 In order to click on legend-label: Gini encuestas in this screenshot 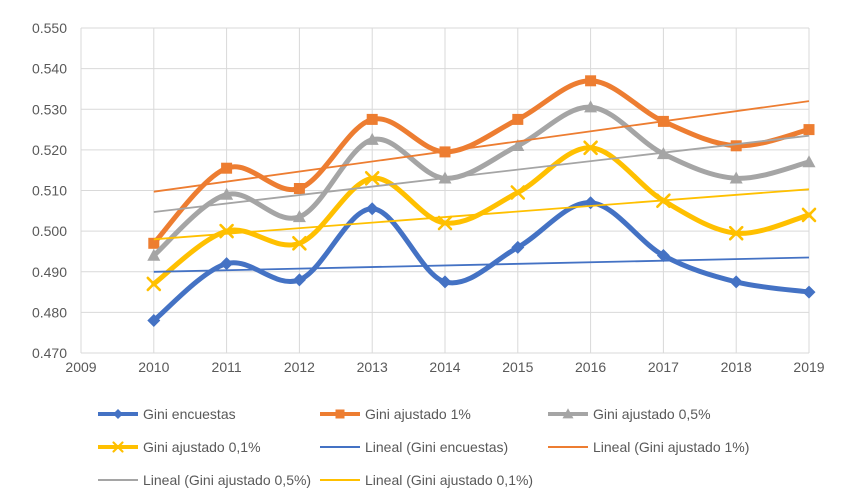, I will do `click(189, 413)`.